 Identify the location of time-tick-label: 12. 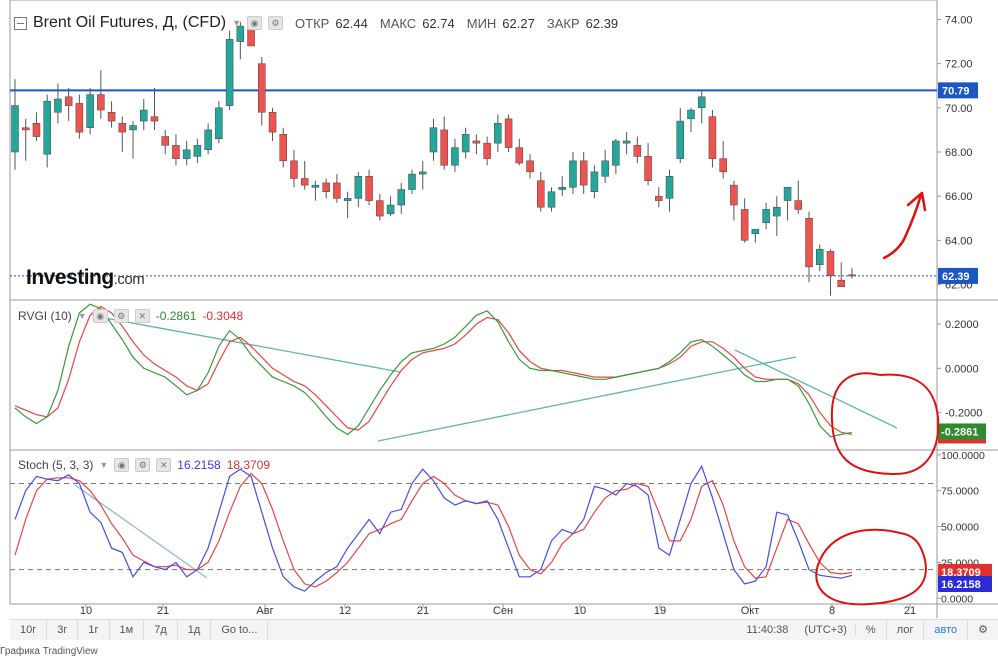
(345, 611).